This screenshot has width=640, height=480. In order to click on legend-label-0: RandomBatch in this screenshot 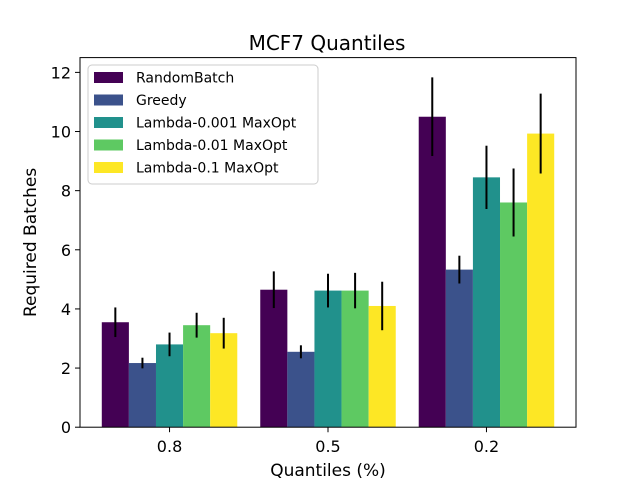, I will do `click(185, 79)`.